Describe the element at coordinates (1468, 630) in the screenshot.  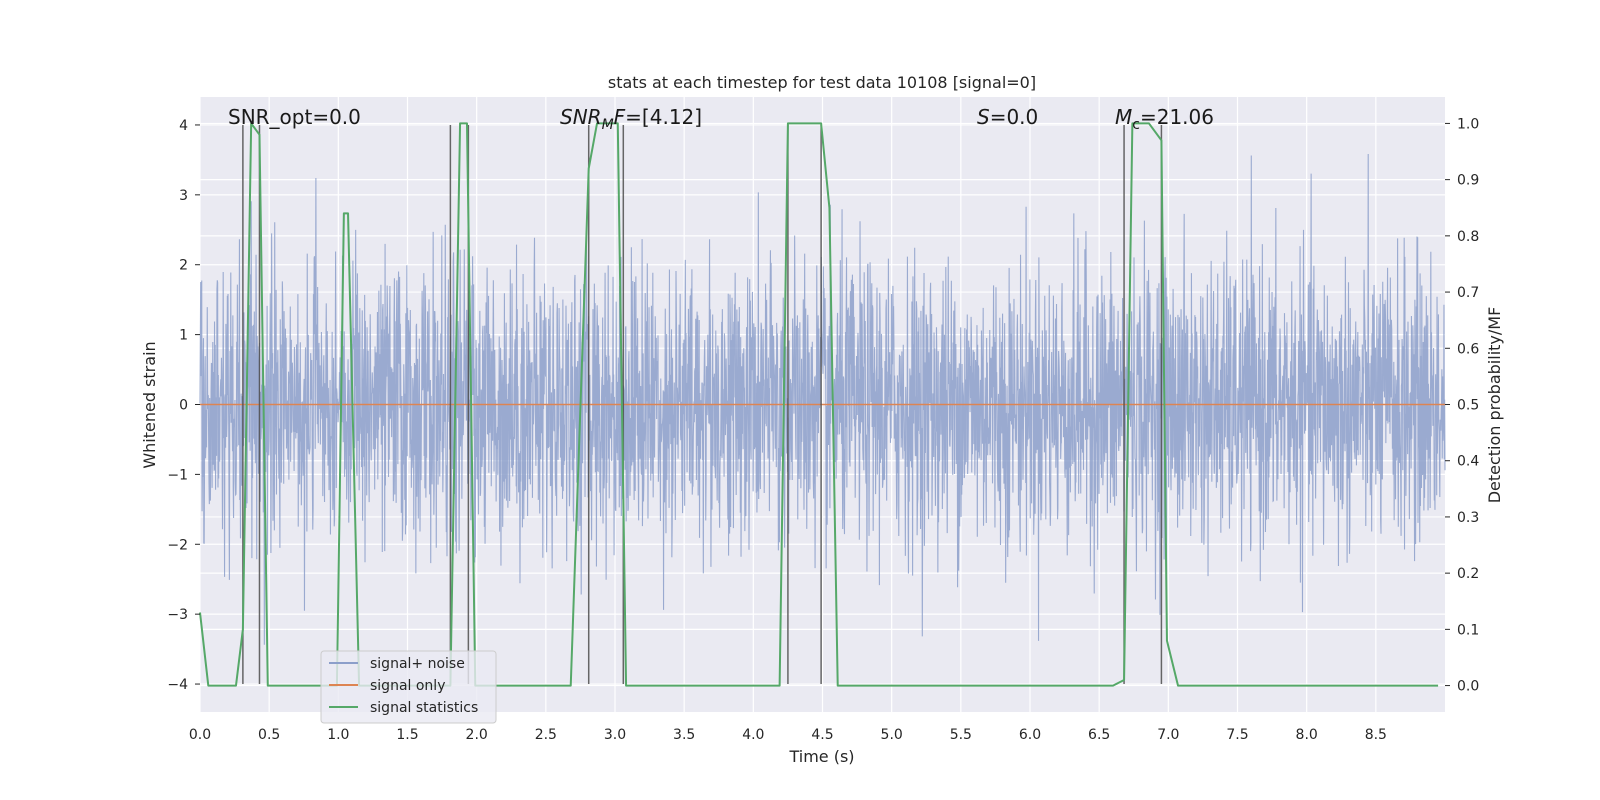
I see `y2-tick-label: 0.1` at that location.